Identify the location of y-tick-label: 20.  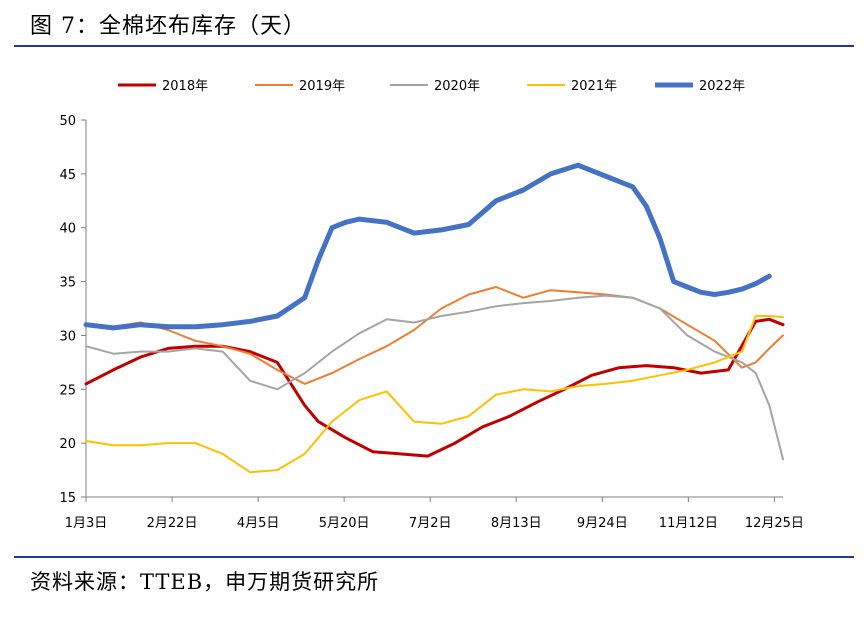
(67, 444).